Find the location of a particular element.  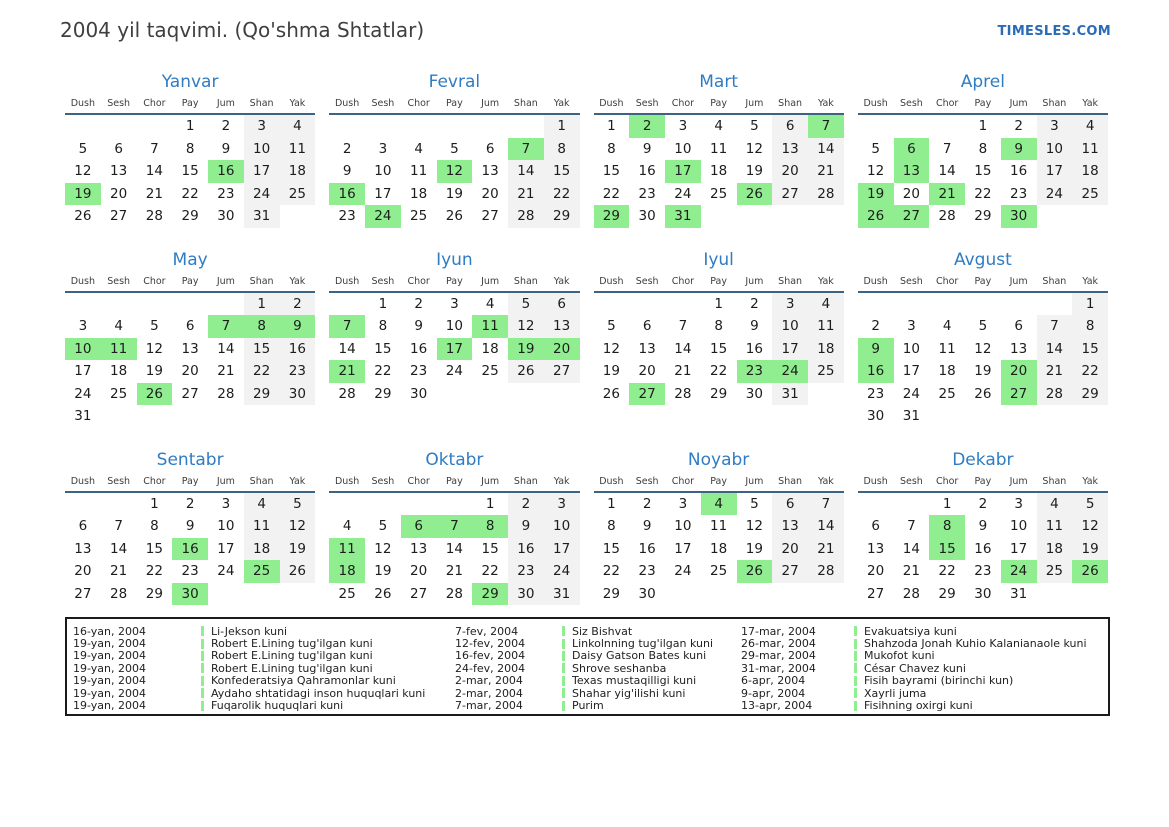

day-cell: 19 is located at coordinates (611, 371).